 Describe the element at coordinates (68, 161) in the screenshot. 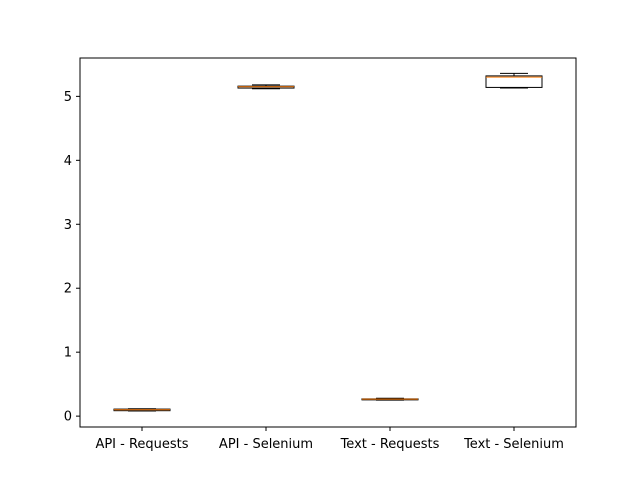

I see `y-tick-label: 4` at that location.